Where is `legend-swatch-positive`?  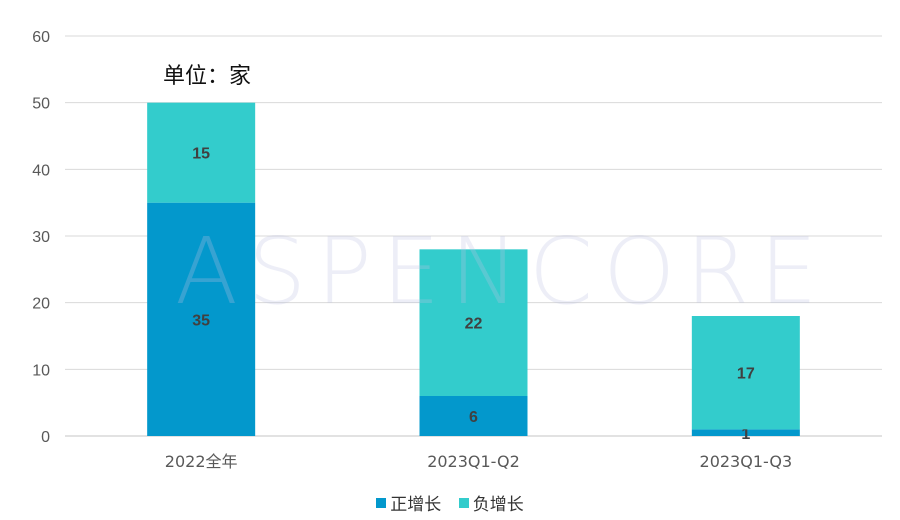 legend-swatch-positive is located at coordinates (381, 502).